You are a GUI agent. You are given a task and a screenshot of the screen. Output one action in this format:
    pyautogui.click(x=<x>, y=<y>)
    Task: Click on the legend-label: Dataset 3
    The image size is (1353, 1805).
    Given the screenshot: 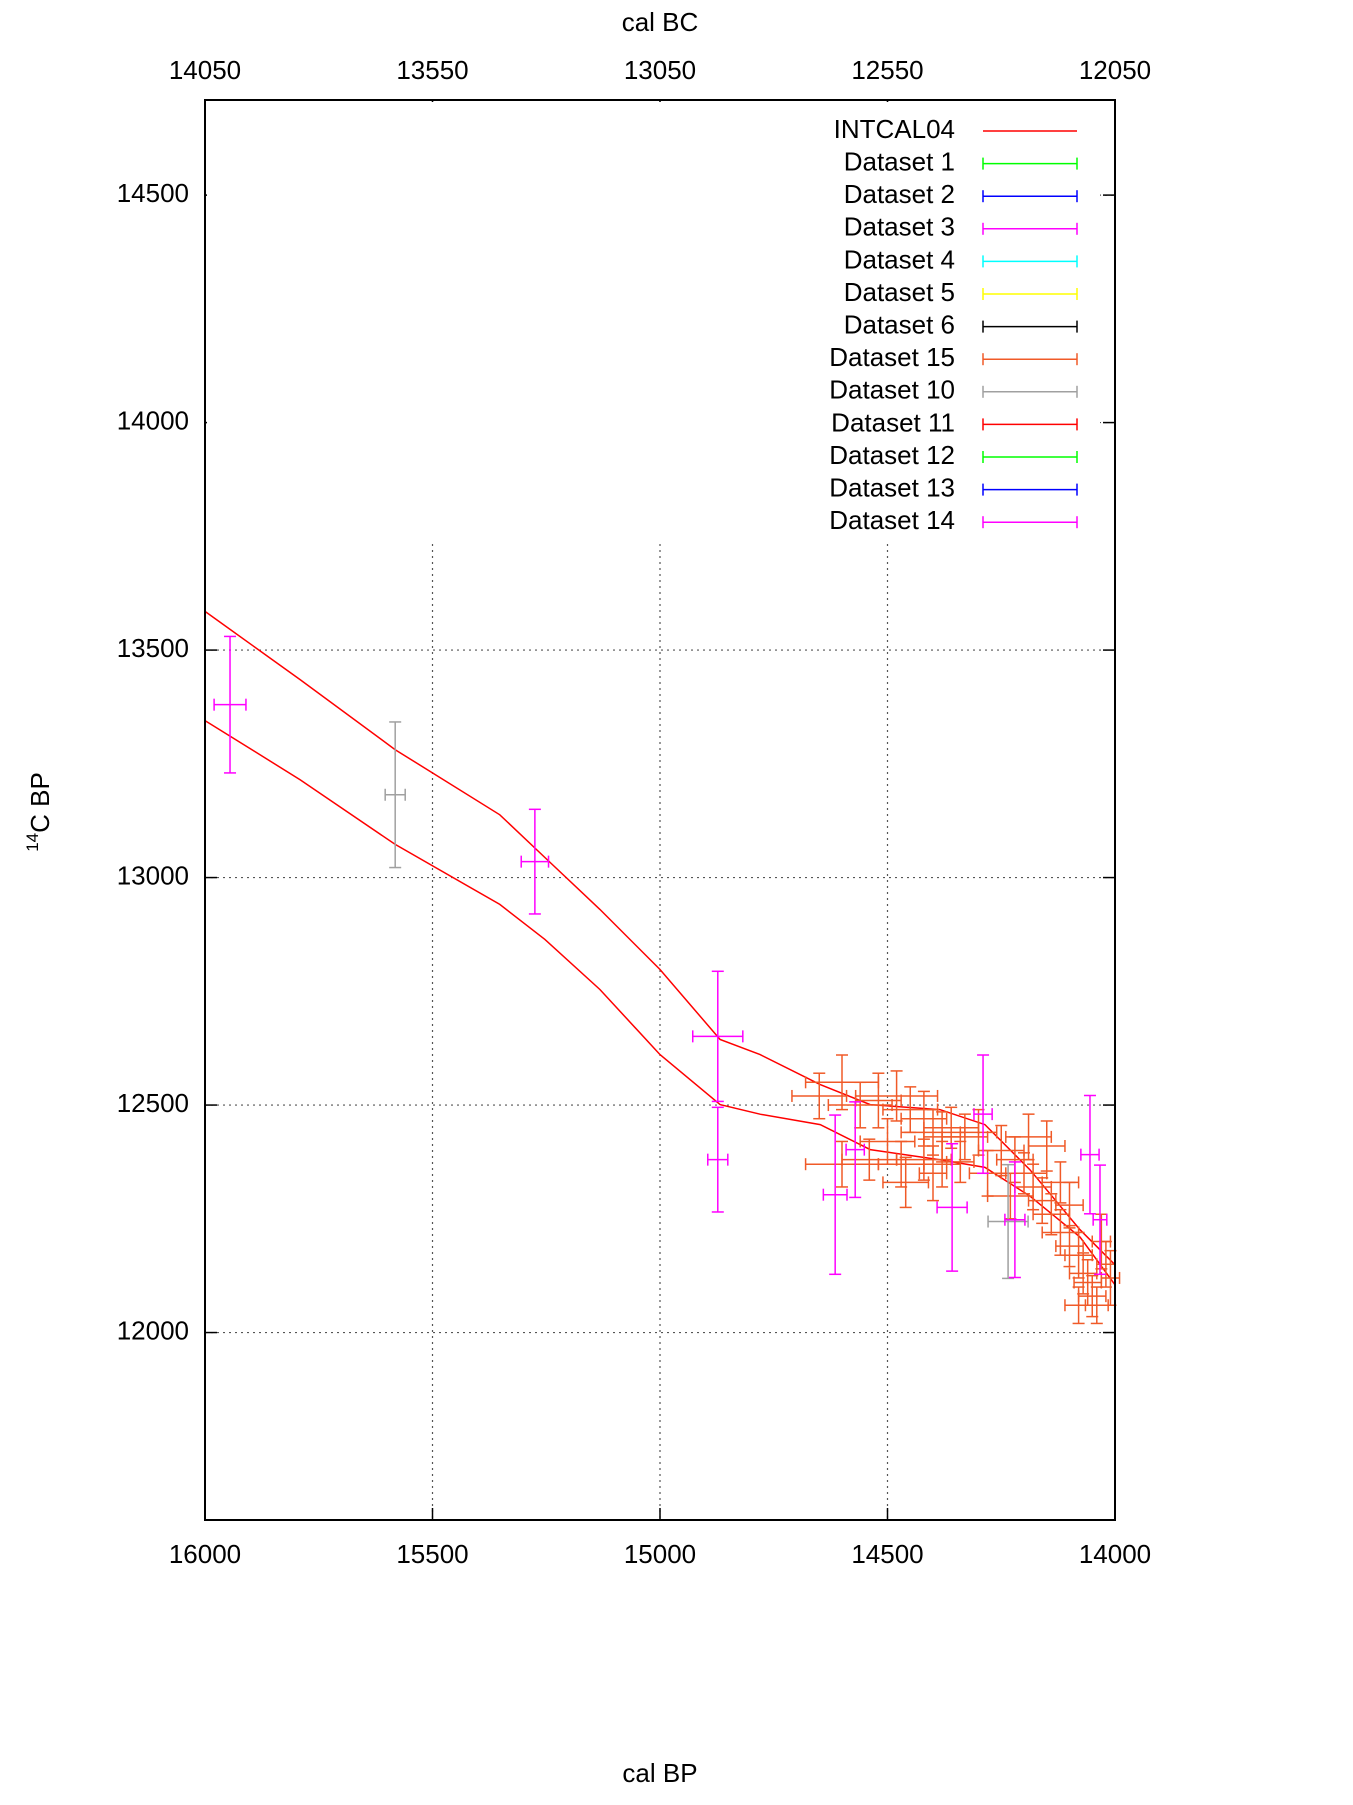 What is the action you would take?
    pyautogui.click(x=899, y=227)
    